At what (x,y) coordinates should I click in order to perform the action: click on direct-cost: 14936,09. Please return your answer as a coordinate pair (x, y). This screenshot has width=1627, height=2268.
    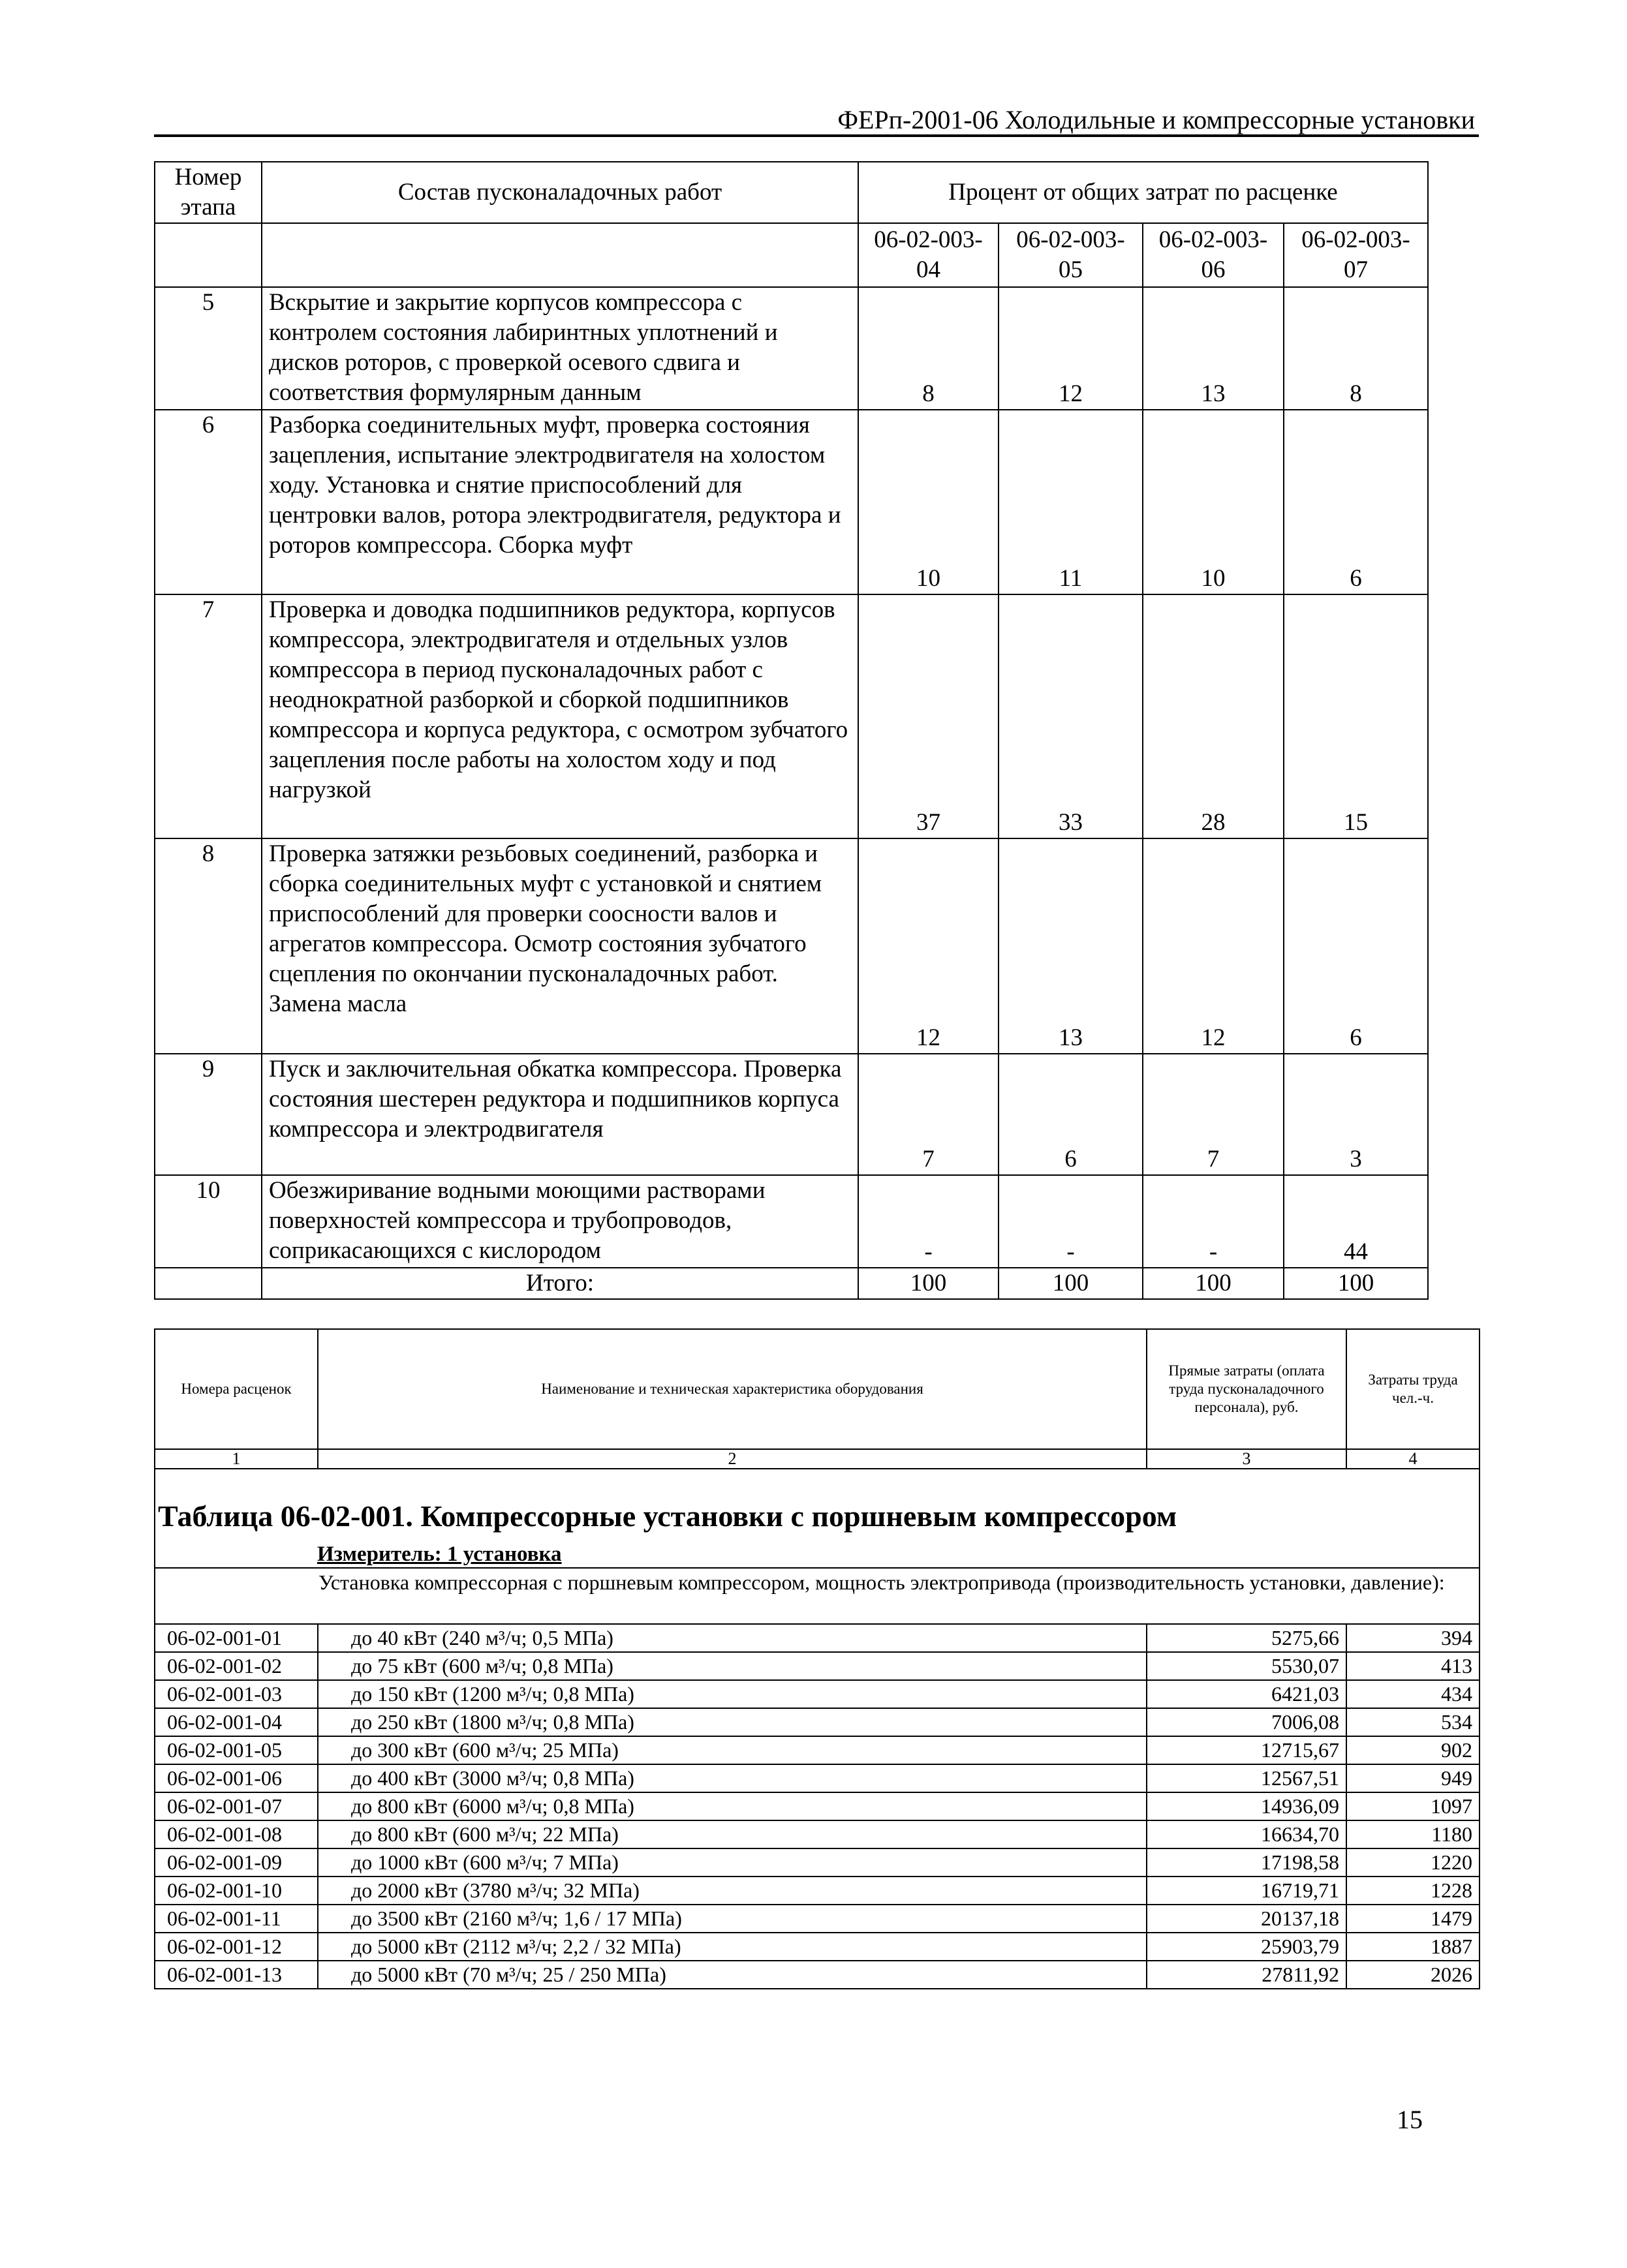
    Looking at the image, I should click on (1246, 1807).